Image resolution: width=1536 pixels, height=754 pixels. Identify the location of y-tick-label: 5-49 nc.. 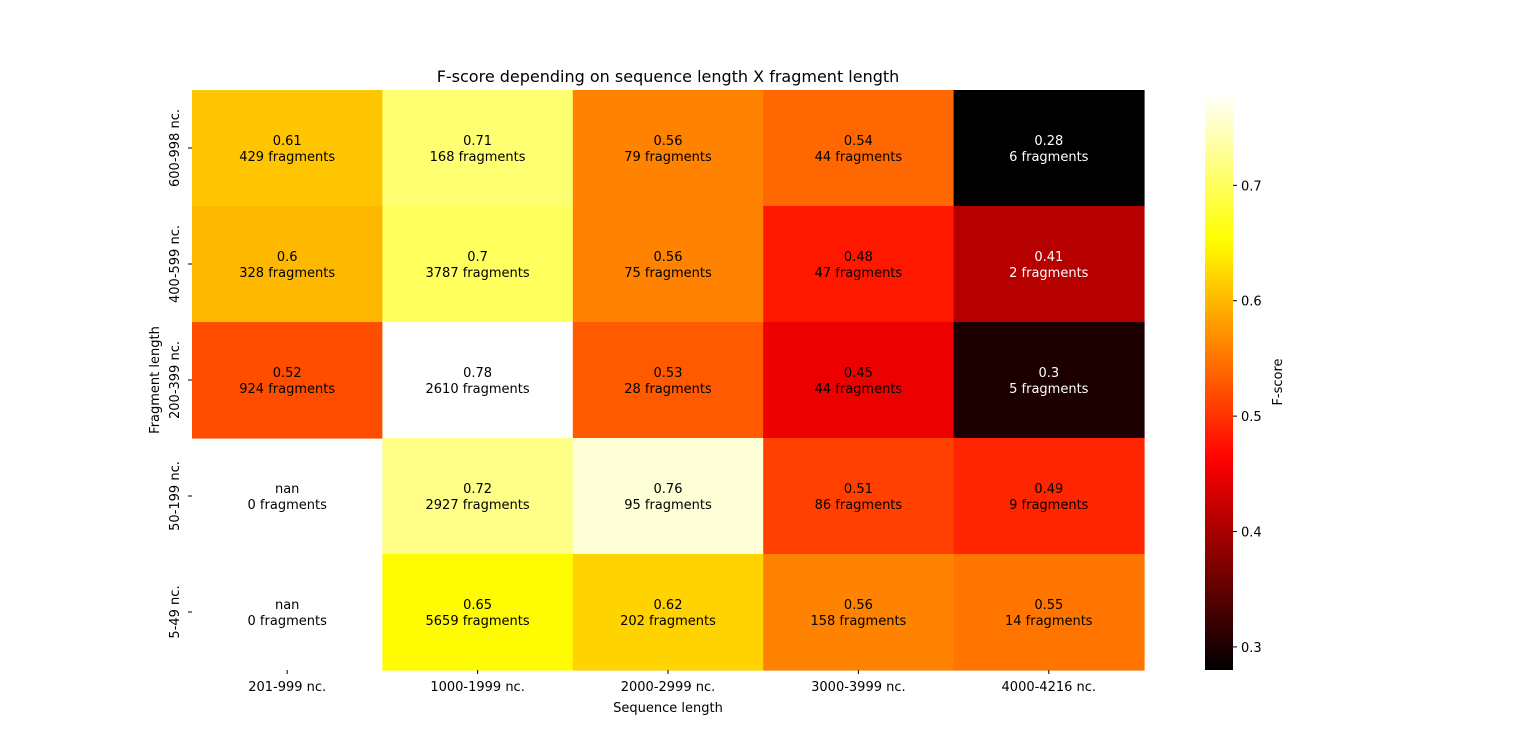
(175, 611).